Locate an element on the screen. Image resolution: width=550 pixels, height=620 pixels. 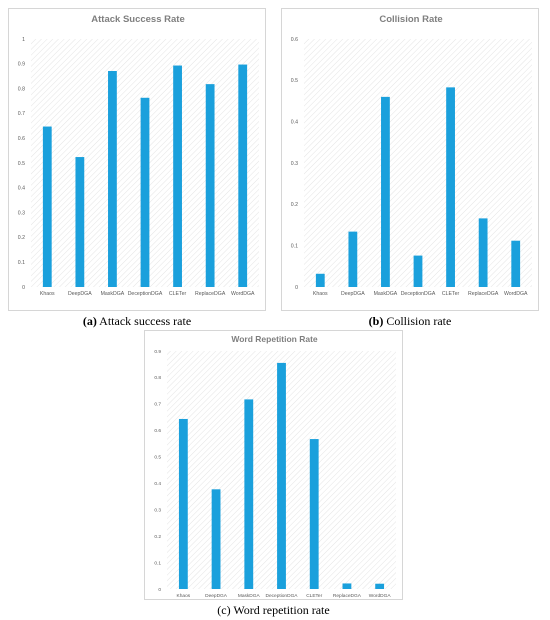
y-tick-label: 1 is located at coordinates (23, 40).